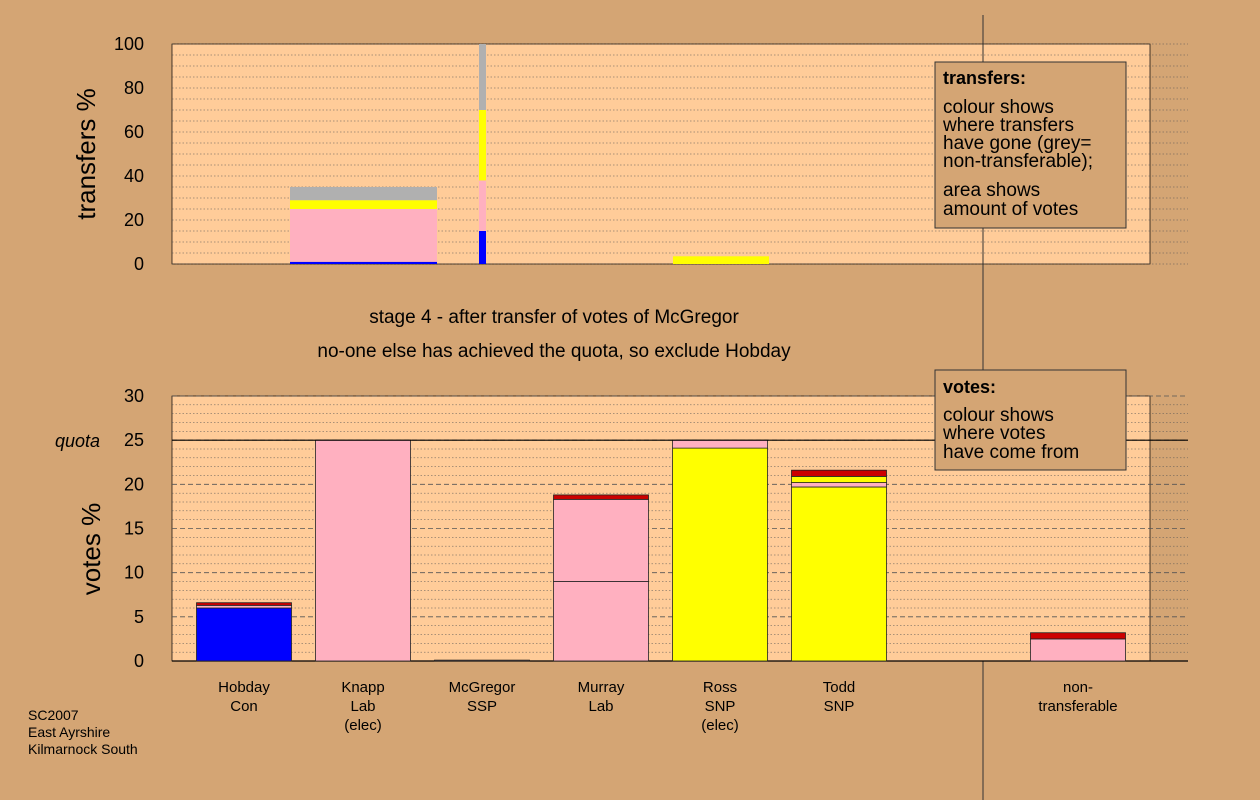 The height and width of the screenshot is (800, 1260). I want to click on category-label: McGregor, so click(482, 687).